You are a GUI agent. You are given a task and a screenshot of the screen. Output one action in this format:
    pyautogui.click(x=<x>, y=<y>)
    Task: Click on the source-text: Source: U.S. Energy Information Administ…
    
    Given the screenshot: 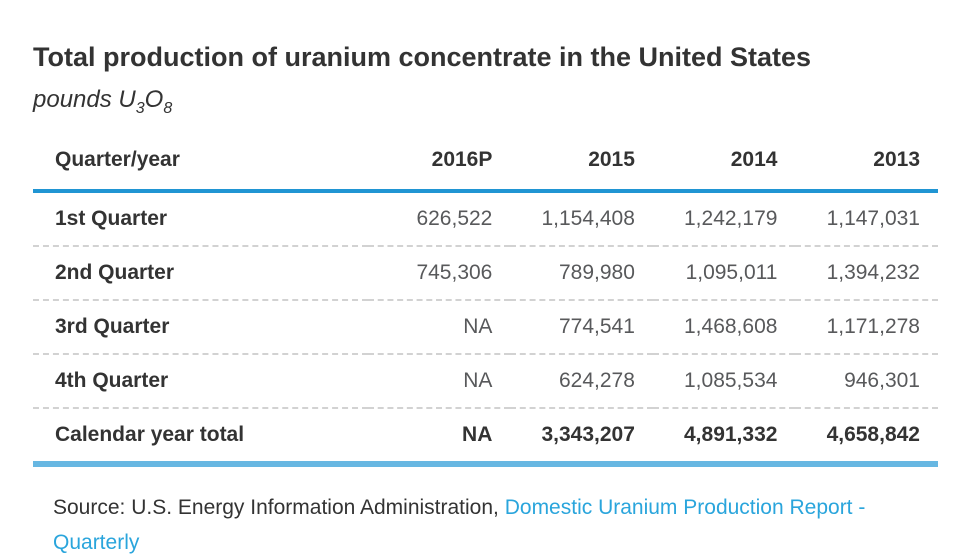 What is the action you would take?
    pyautogui.click(x=493, y=525)
    